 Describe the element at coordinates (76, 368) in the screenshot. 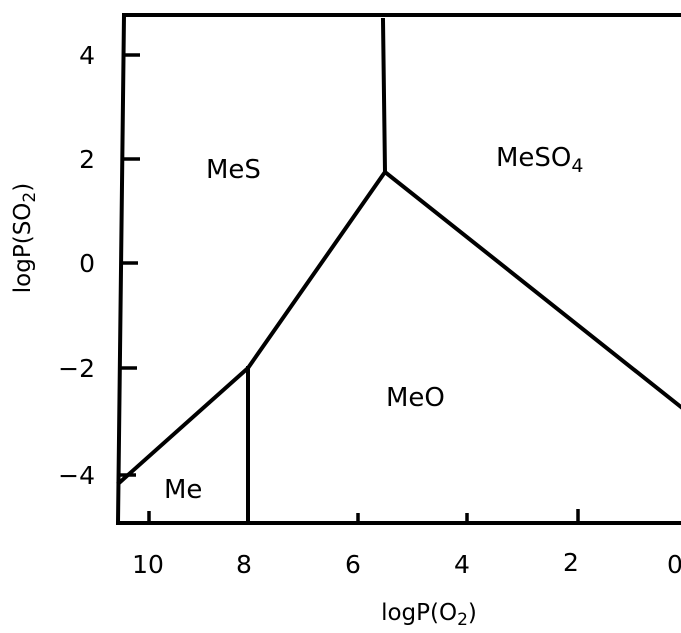

I see `y-tick-label-neg2: −2` at that location.